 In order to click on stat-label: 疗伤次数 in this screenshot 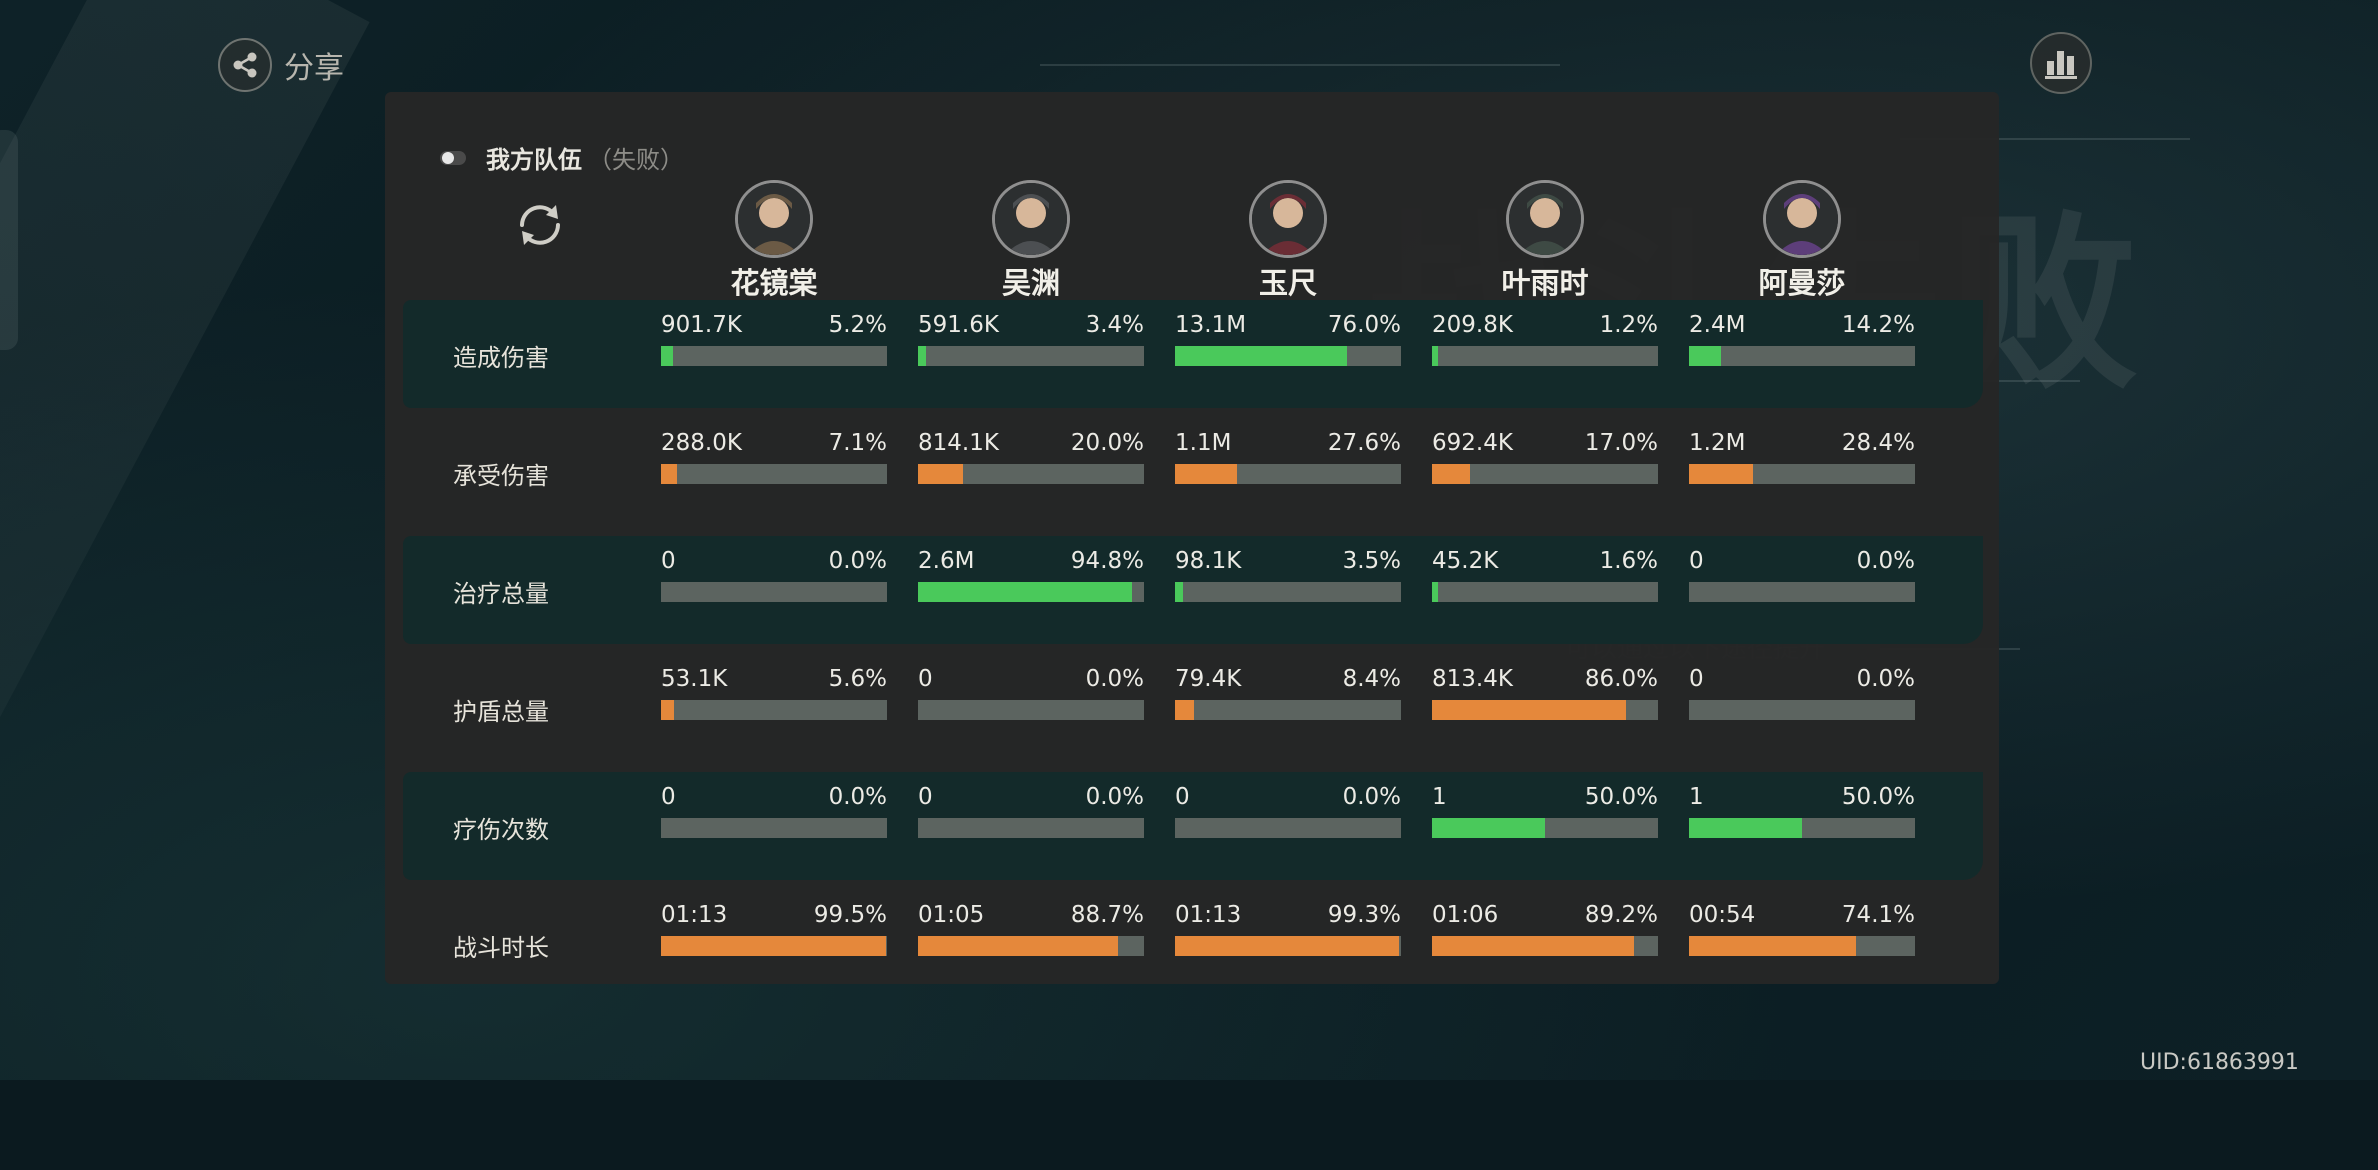, I will do `click(501, 830)`.